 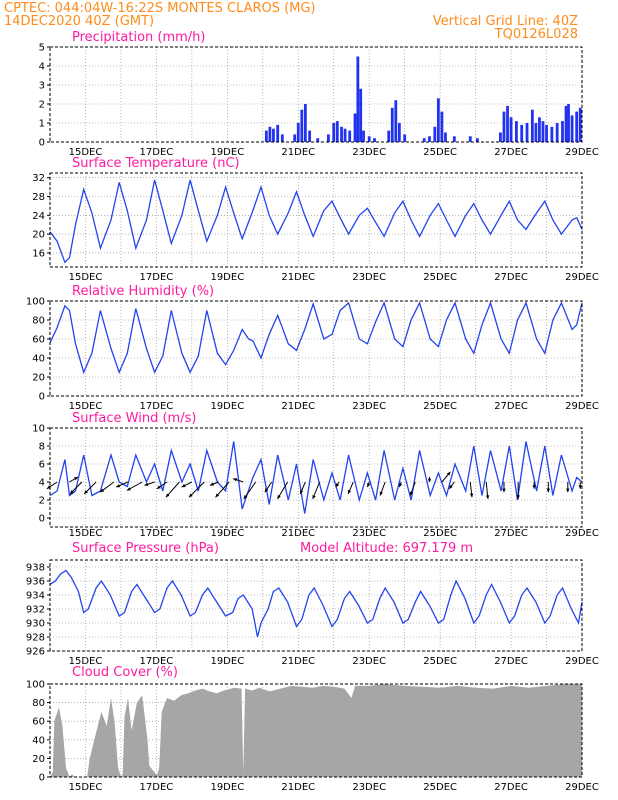 What do you see at coordinates (316, 337) in the screenshot?
I see `humidity-line` at bounding box center [316, 337].